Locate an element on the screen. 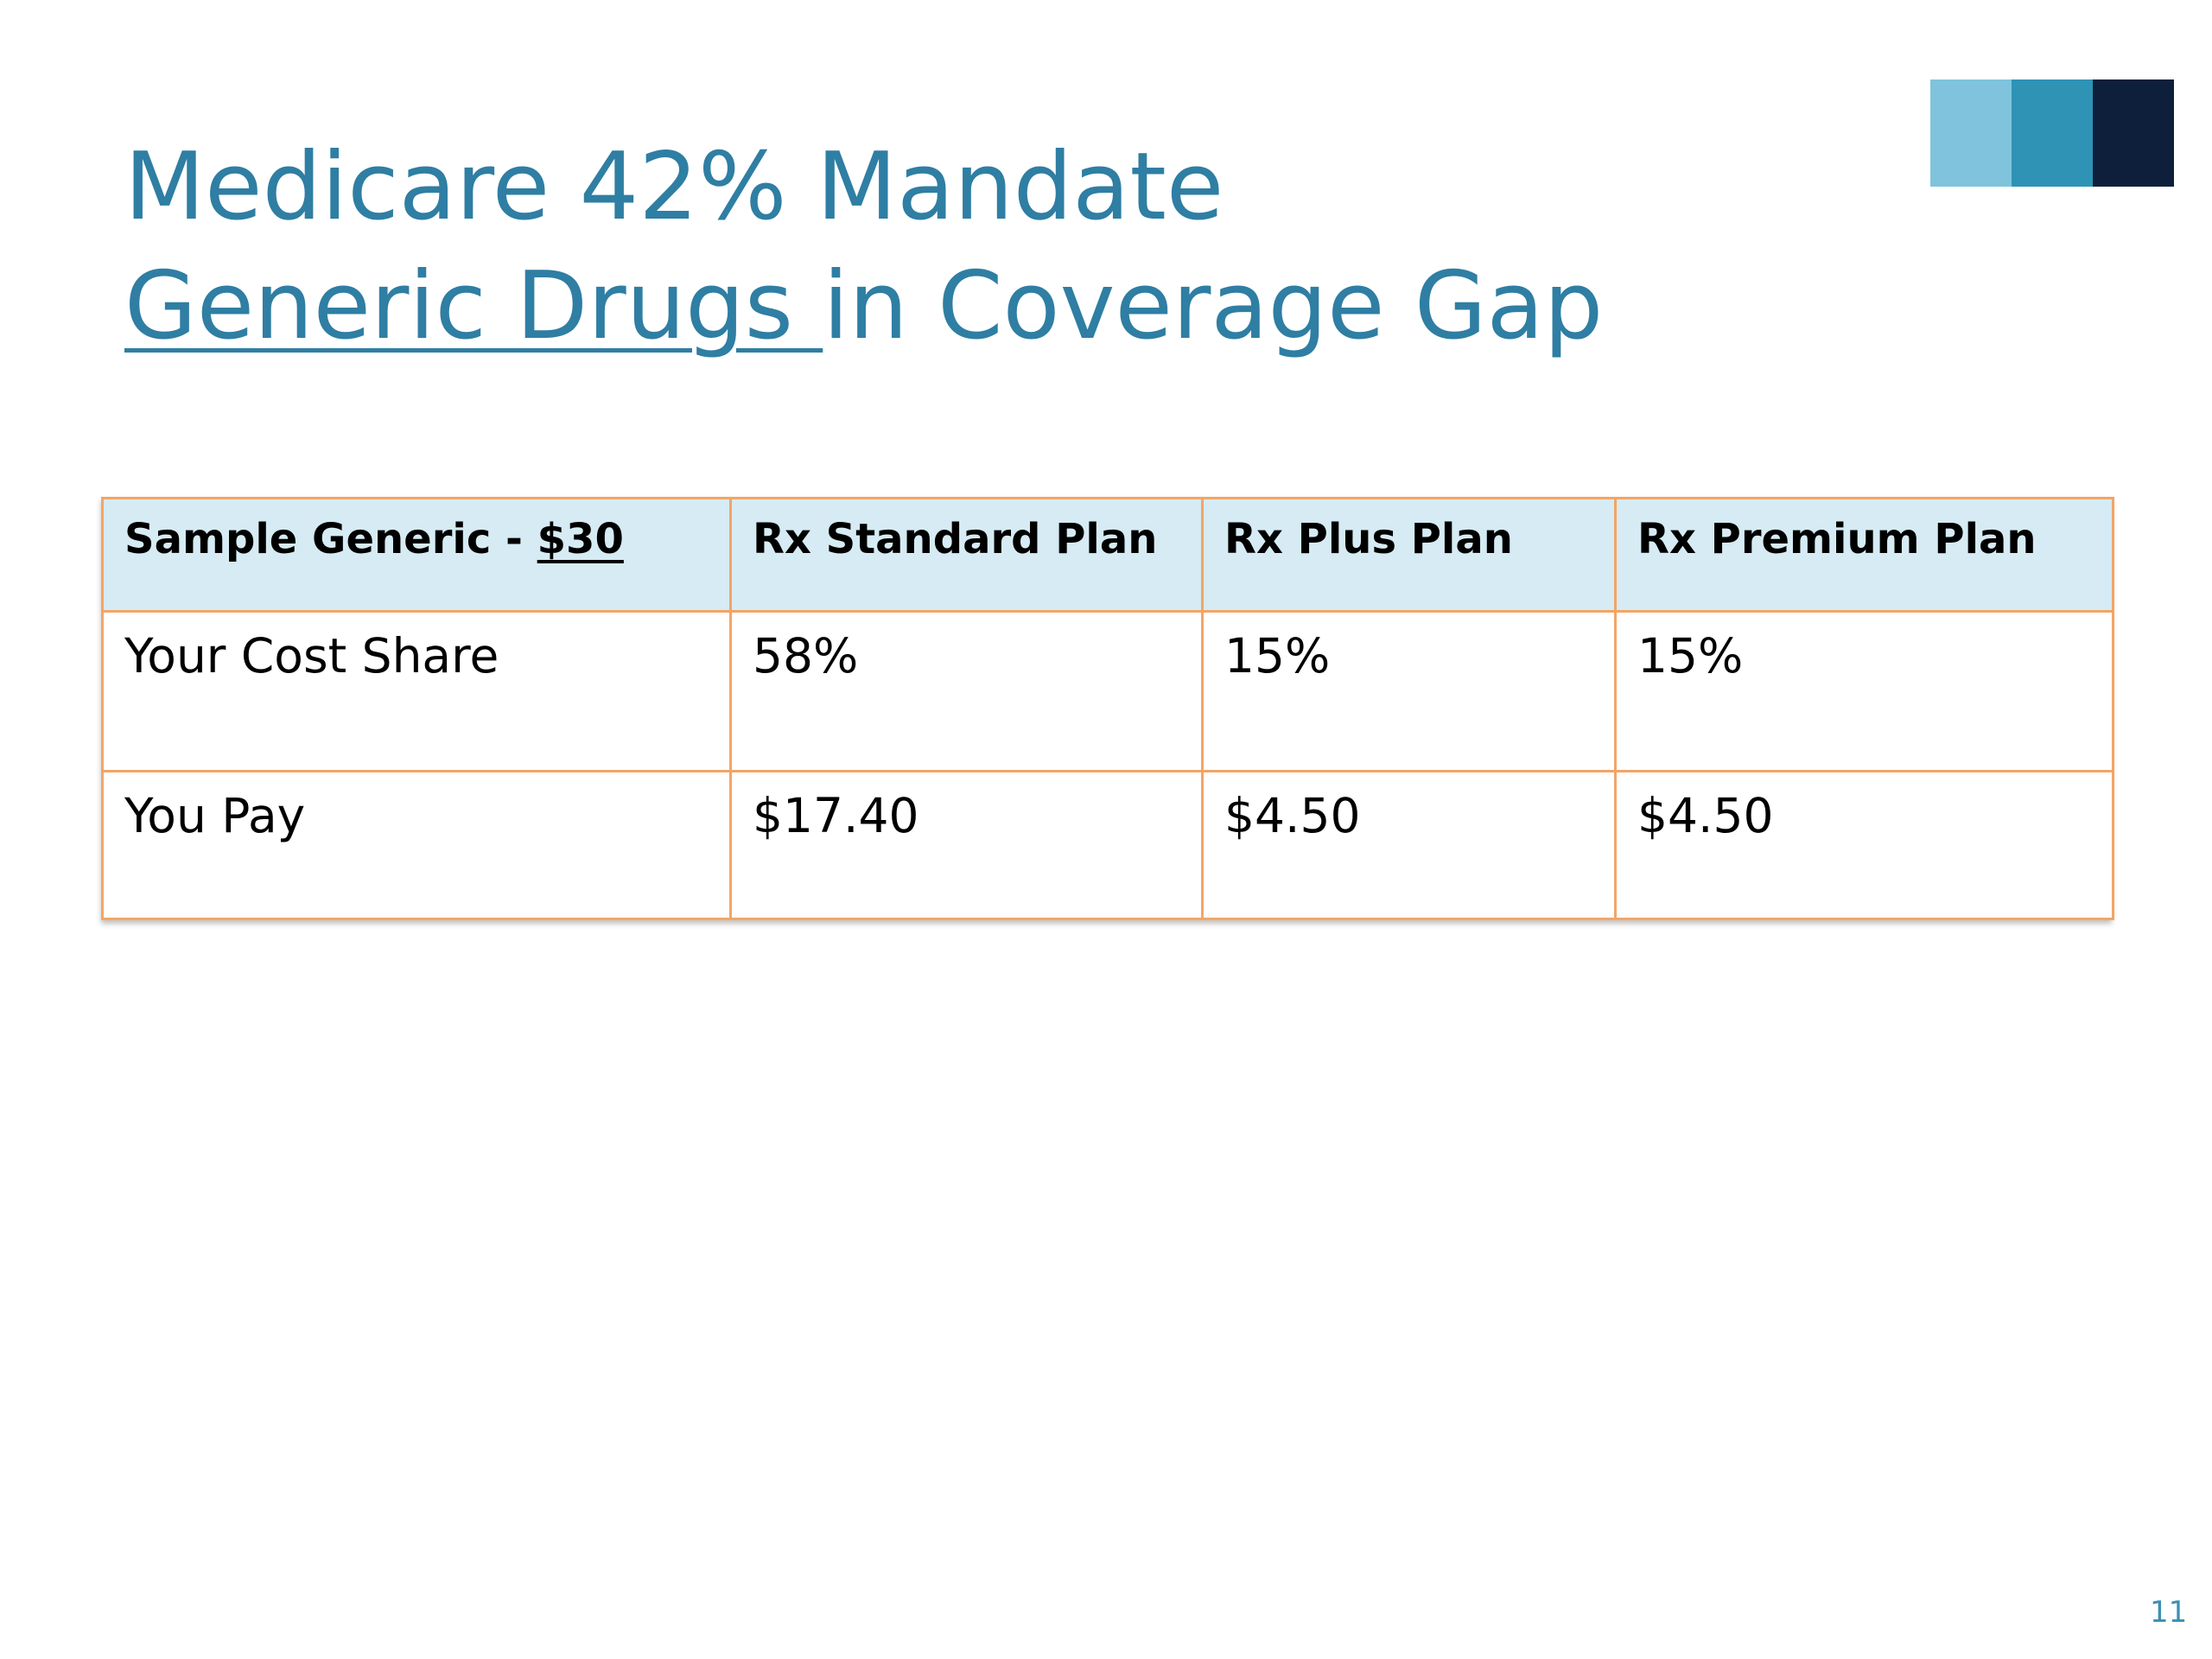 Image resolution: width=2212 pixels, height=1659 pixels. header-rx-premium-plan: Rx Premium Plan is located at coordinates (1864, 555).